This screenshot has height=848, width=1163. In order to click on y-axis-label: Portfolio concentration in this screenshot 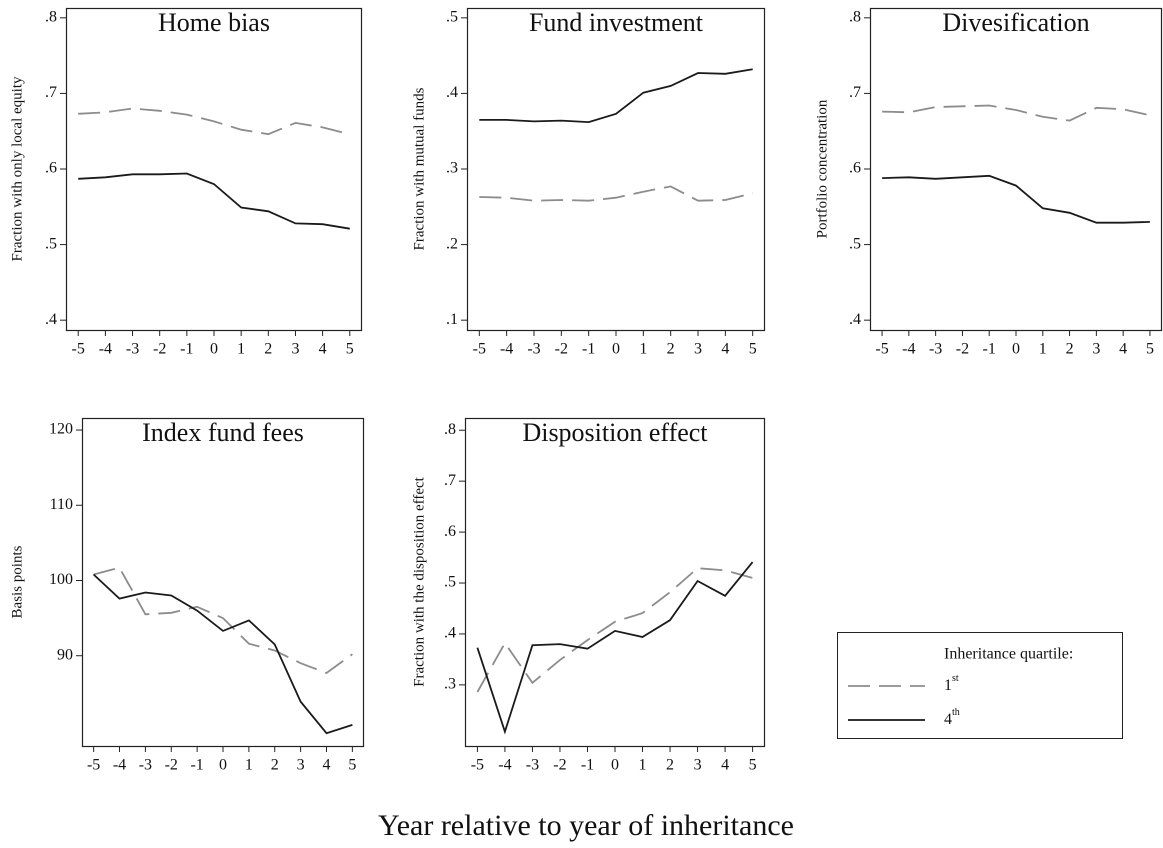, I will do `click(822, 168)`.